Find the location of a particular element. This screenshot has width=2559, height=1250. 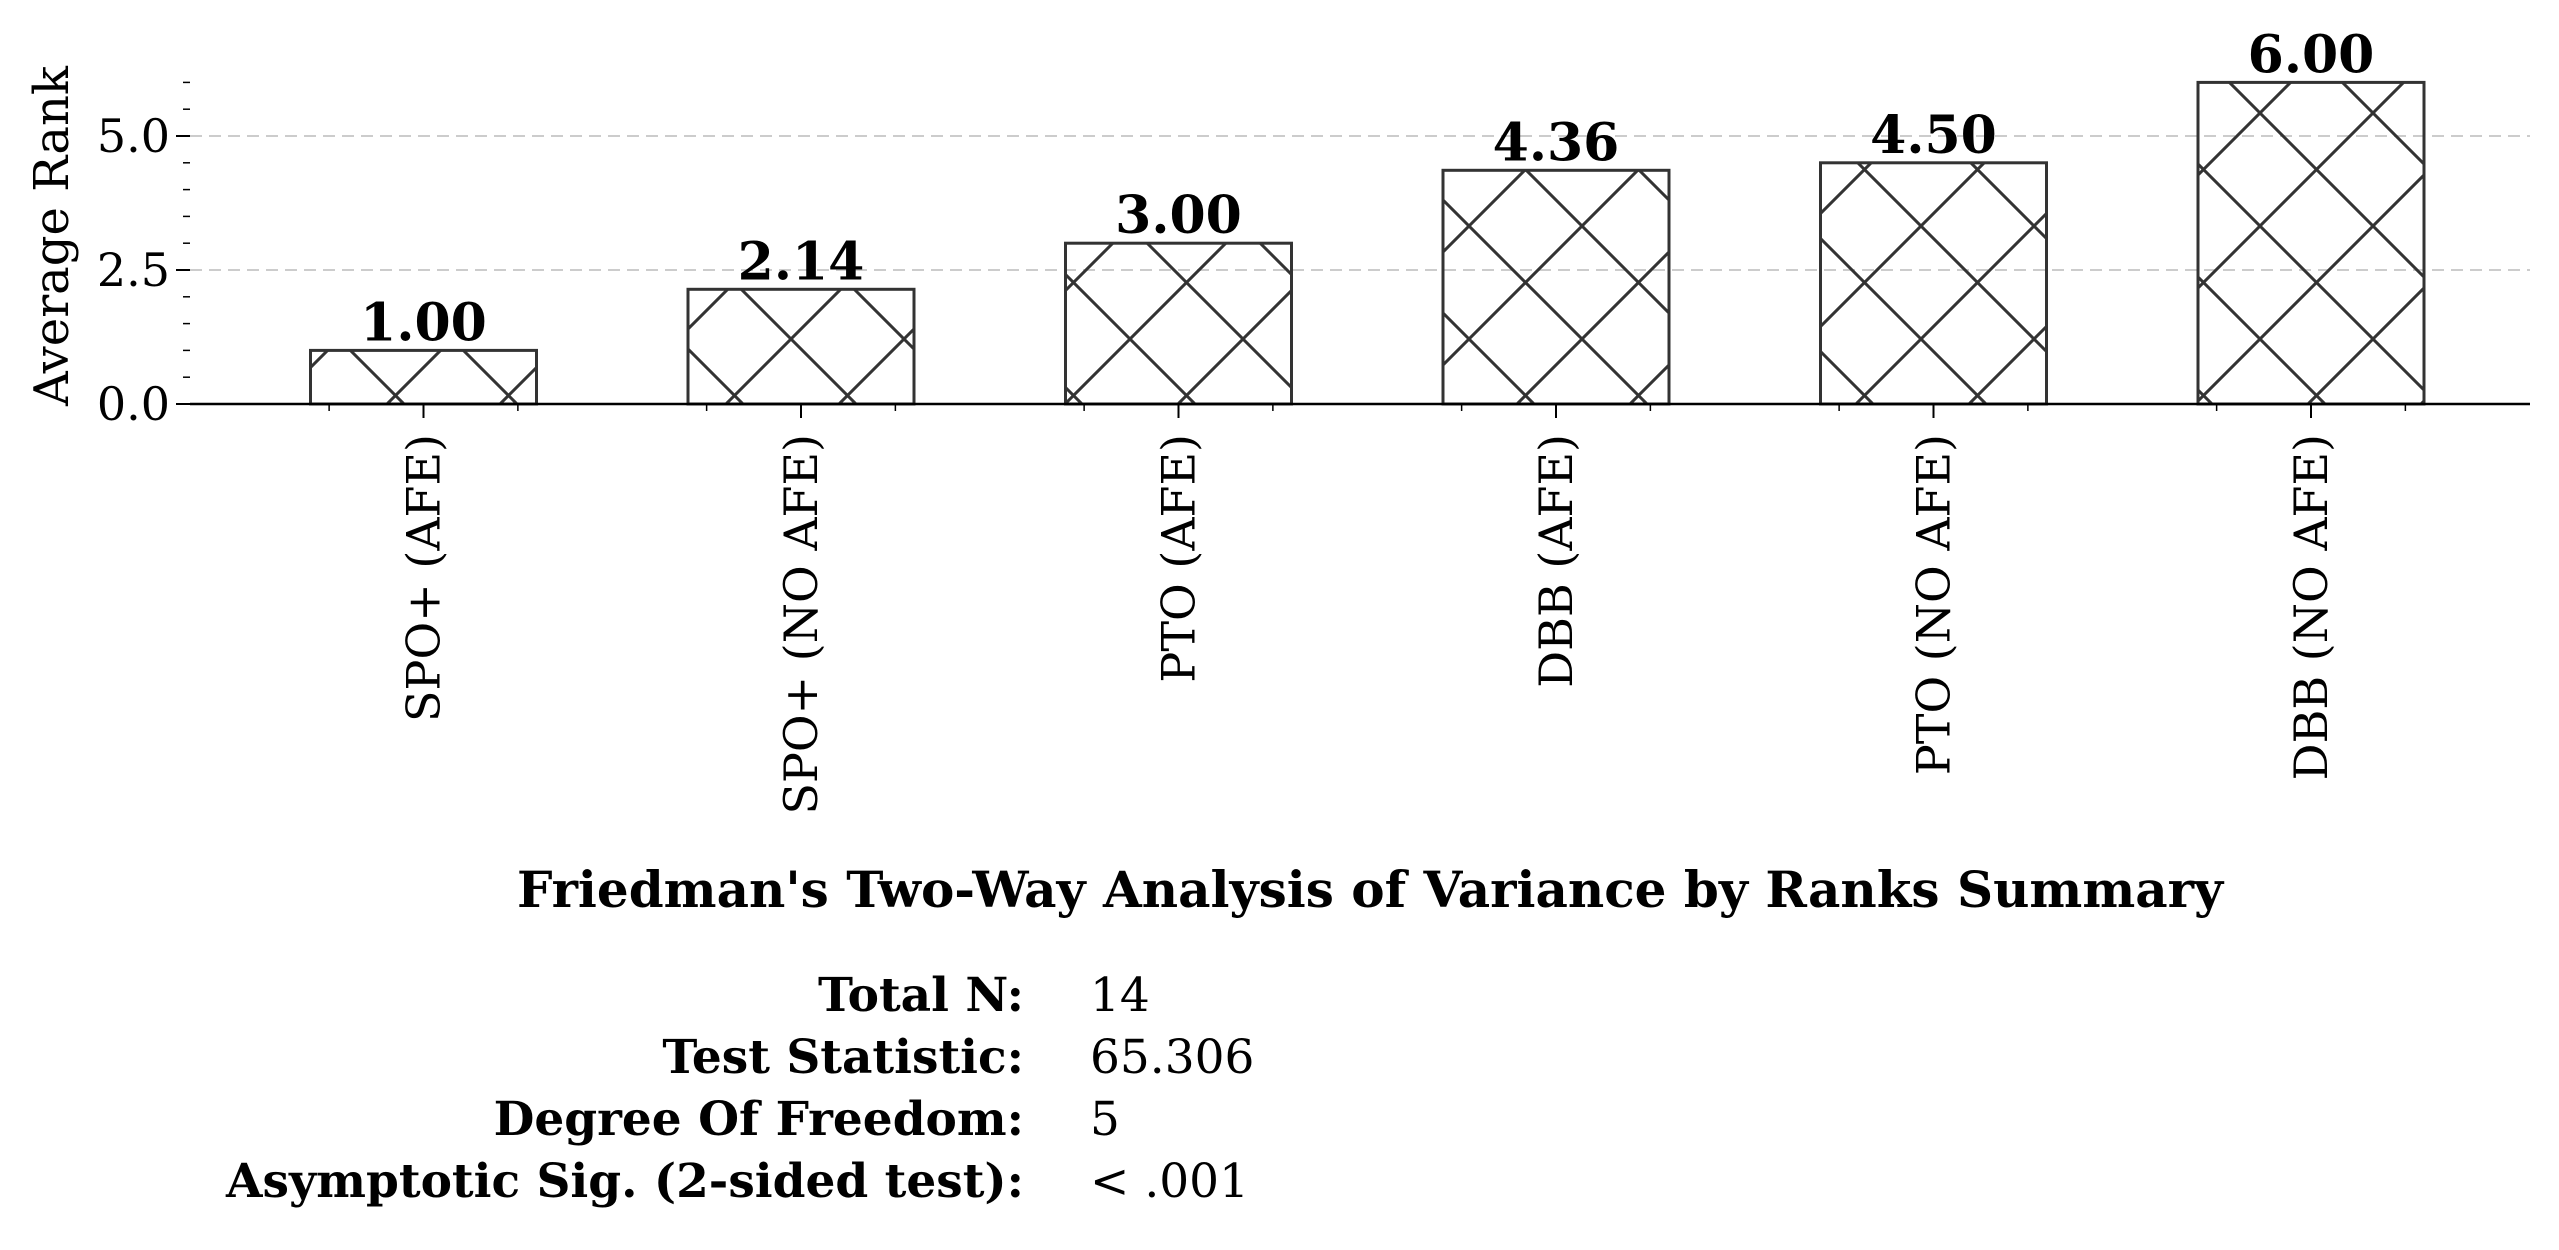

summary-value: < .001 is located at coordinates (1169, 1181).